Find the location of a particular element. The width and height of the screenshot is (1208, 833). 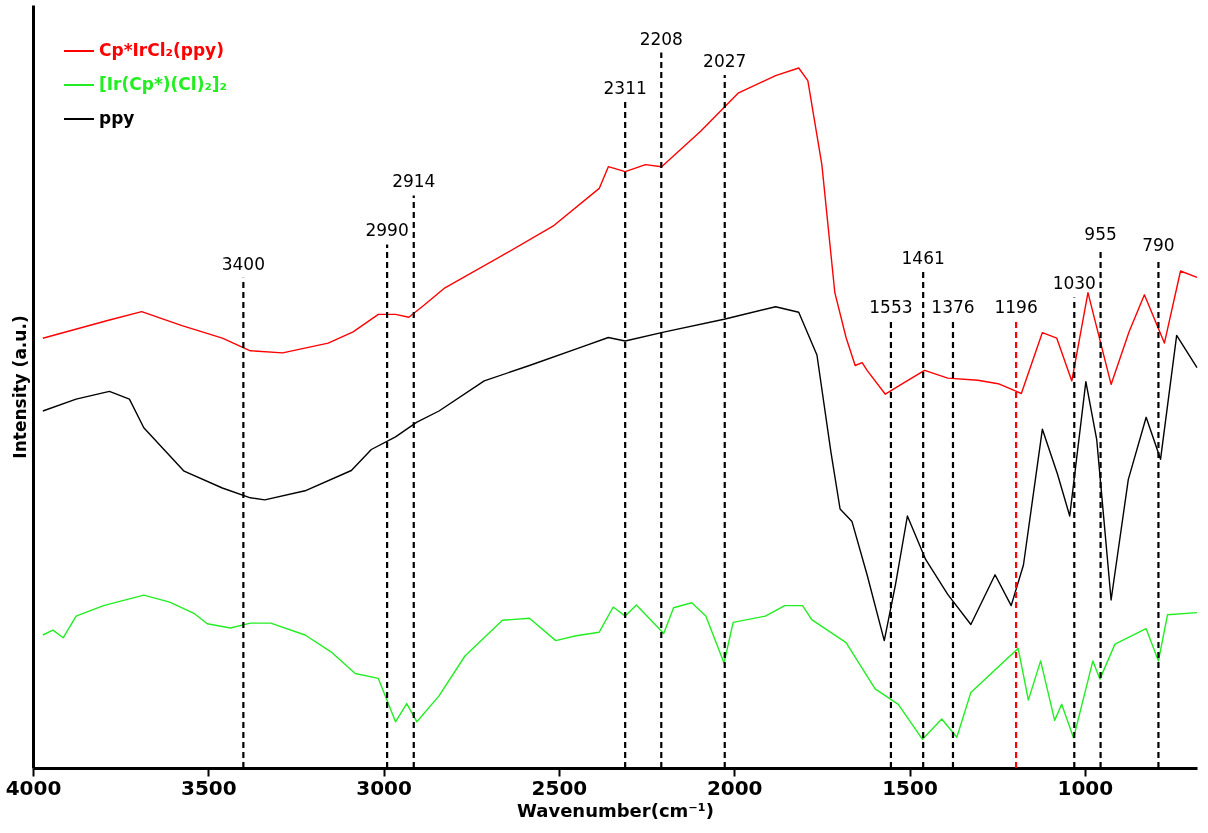

ref-line-label: 2990 is located at coordinates (387, 230).